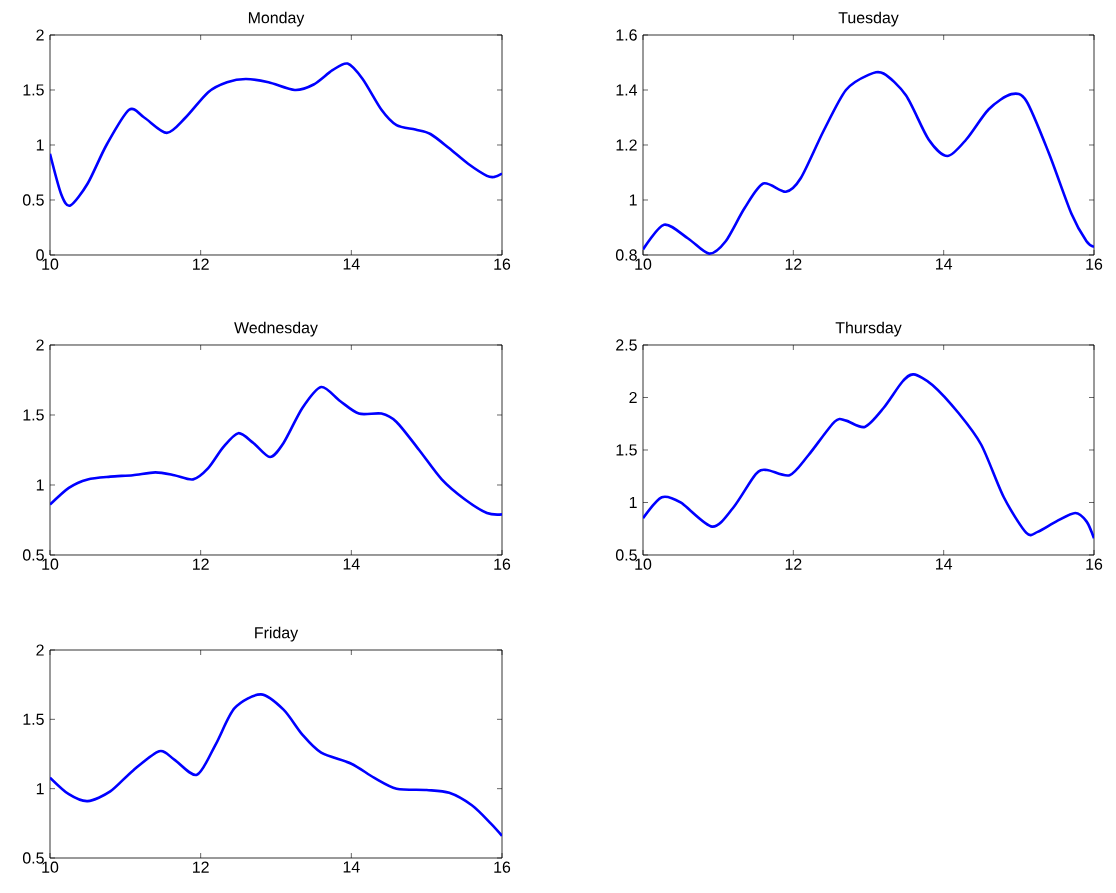 This screenshot has height=893, width=1116. I want to click on y-tick-label: 1.6, so click(626, 35).